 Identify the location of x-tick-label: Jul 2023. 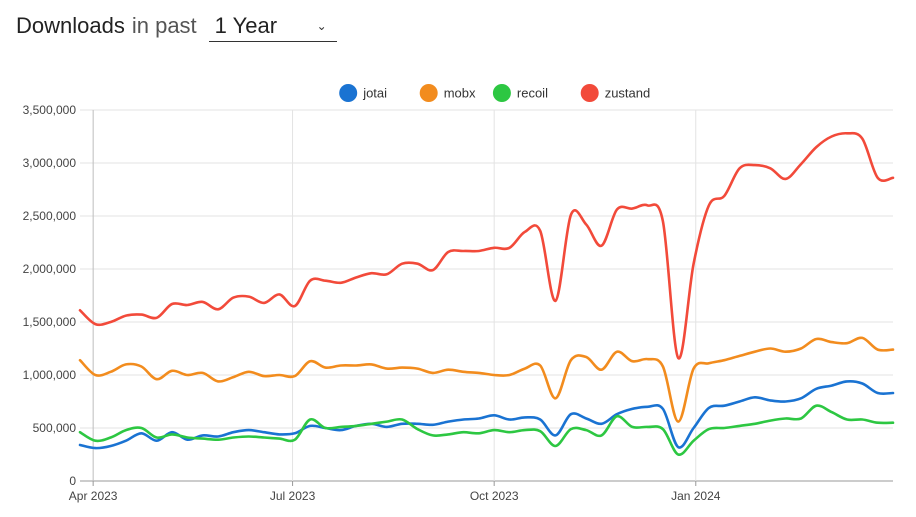
(293, 496).